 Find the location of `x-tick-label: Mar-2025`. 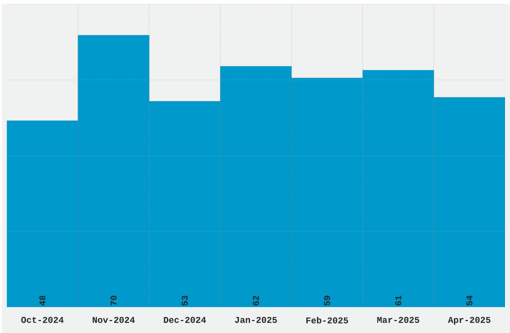

x-tick-label: Mar-2025 is located at coordinates (398, 319).